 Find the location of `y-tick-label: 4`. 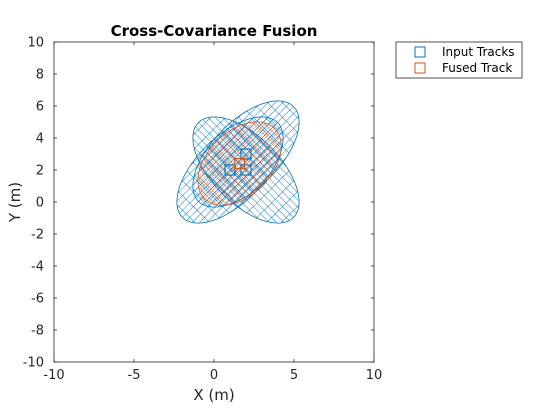

y-tick-label: 4 is located at coordinates (40, 139).